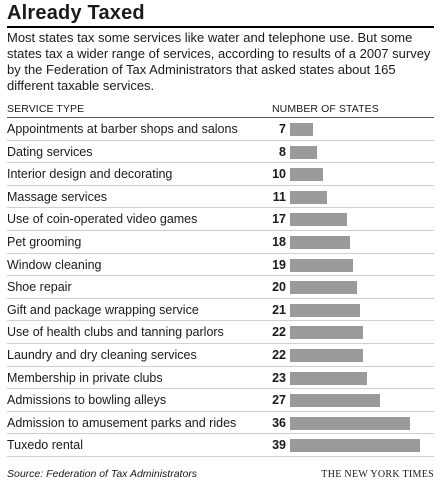 Image resolution: width=441 pixels, height=490 pixels. I want to click on value-label: 23, so click(279, 377).